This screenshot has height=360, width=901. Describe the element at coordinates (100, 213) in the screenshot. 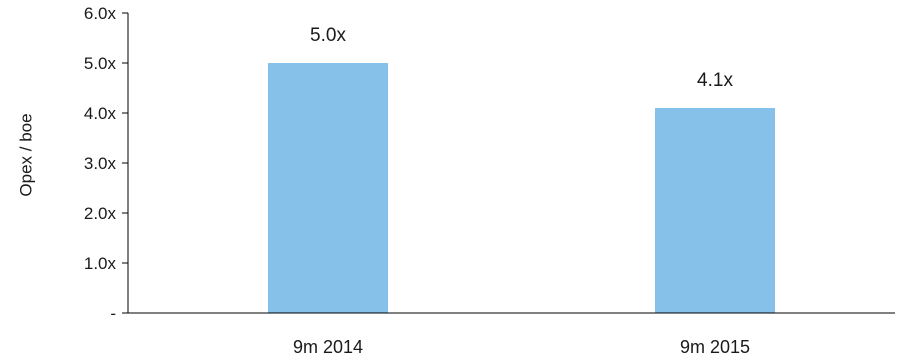

I see `y-tick-label: 2.0x` at that location.